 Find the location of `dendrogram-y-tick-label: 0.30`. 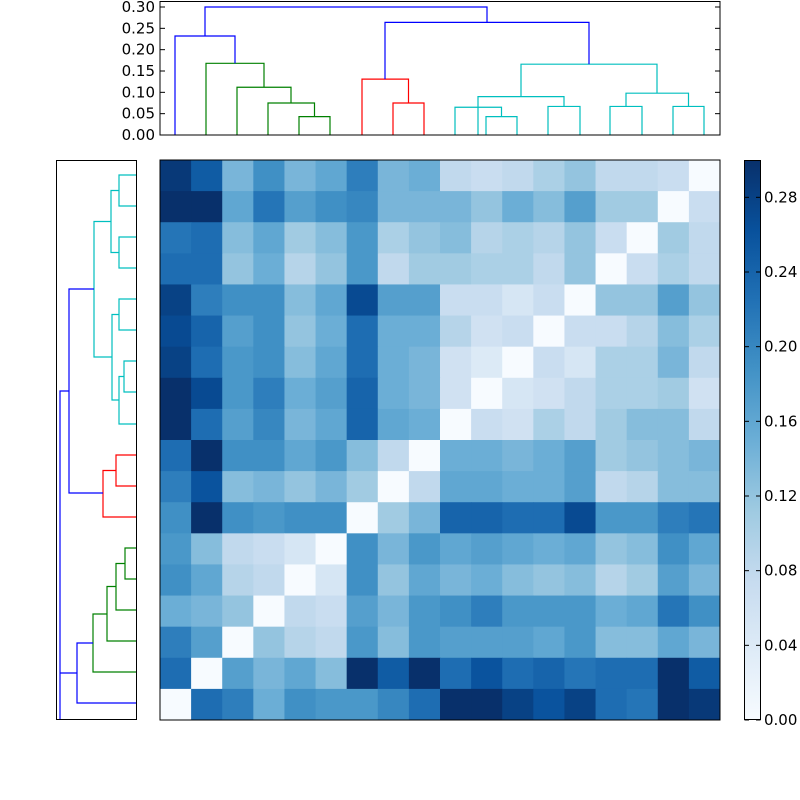

dendrogram-y-tick-label: 0.30 is located at coordinates (138, 8).